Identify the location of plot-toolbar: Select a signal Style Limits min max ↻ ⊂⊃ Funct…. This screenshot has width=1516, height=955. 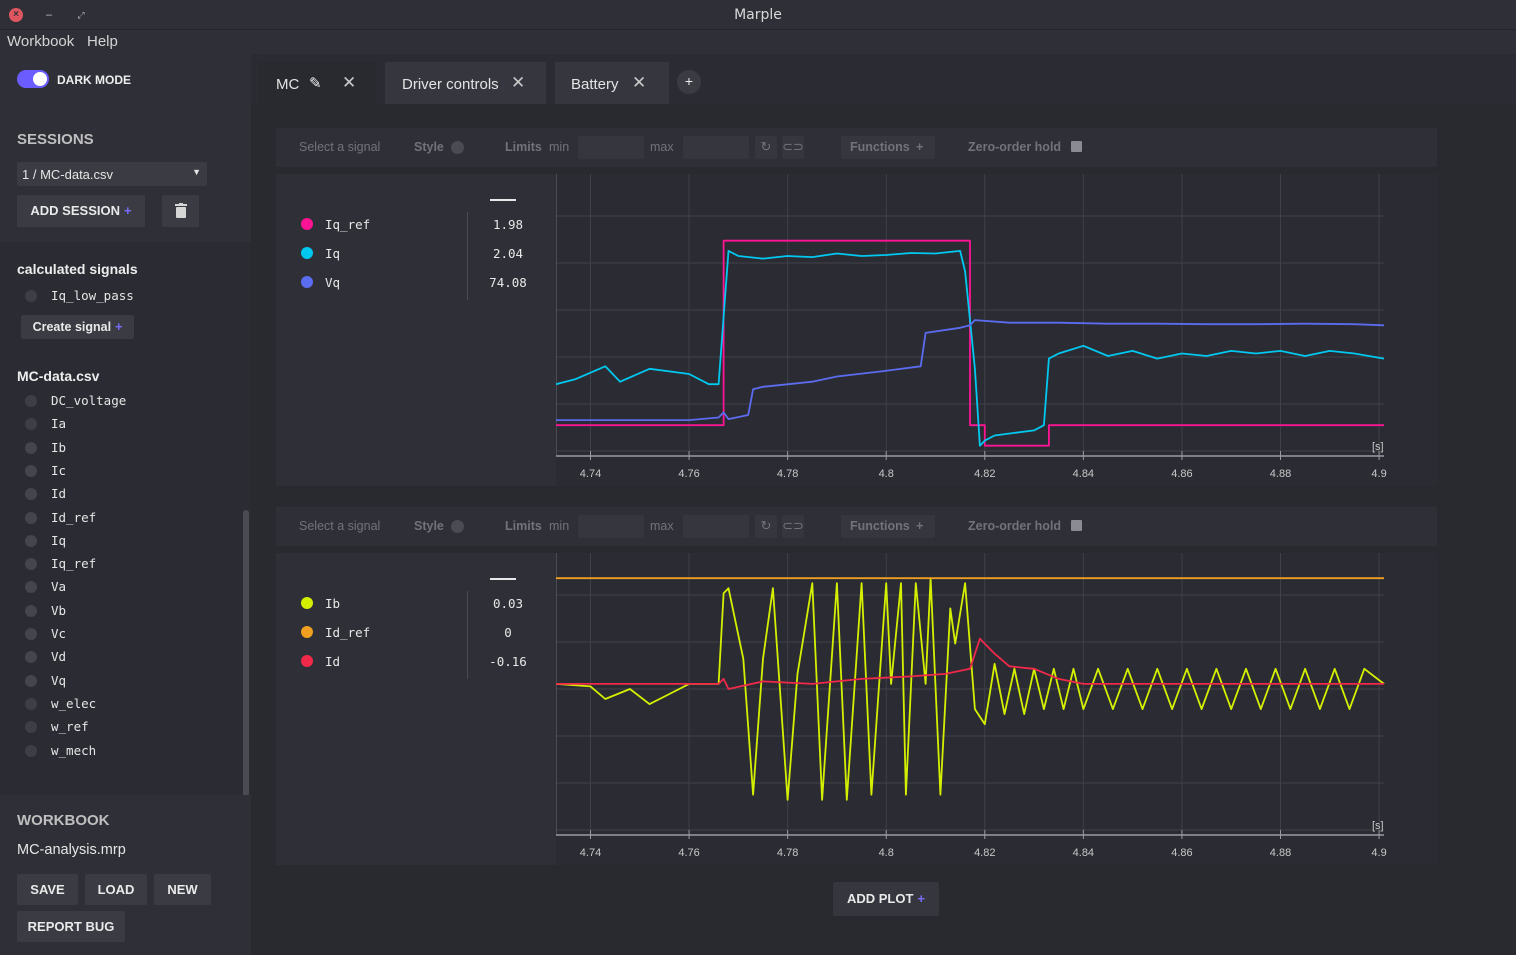
(856, 147).